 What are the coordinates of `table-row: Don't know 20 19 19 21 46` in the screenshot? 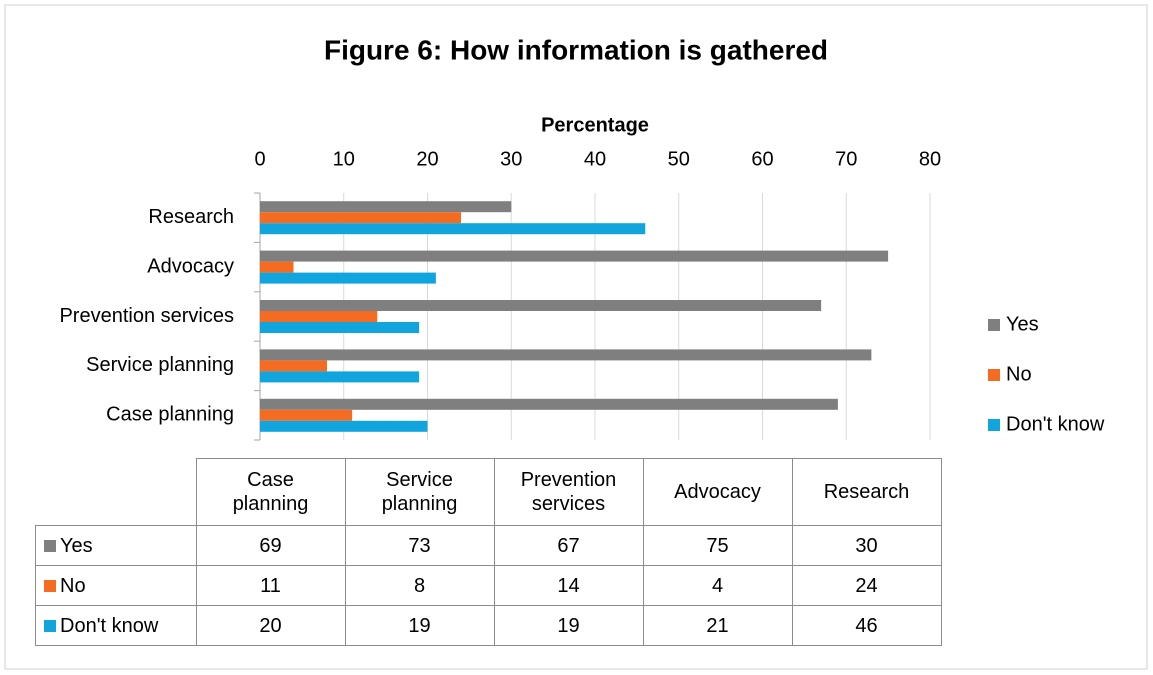 It's located at (488, 625).